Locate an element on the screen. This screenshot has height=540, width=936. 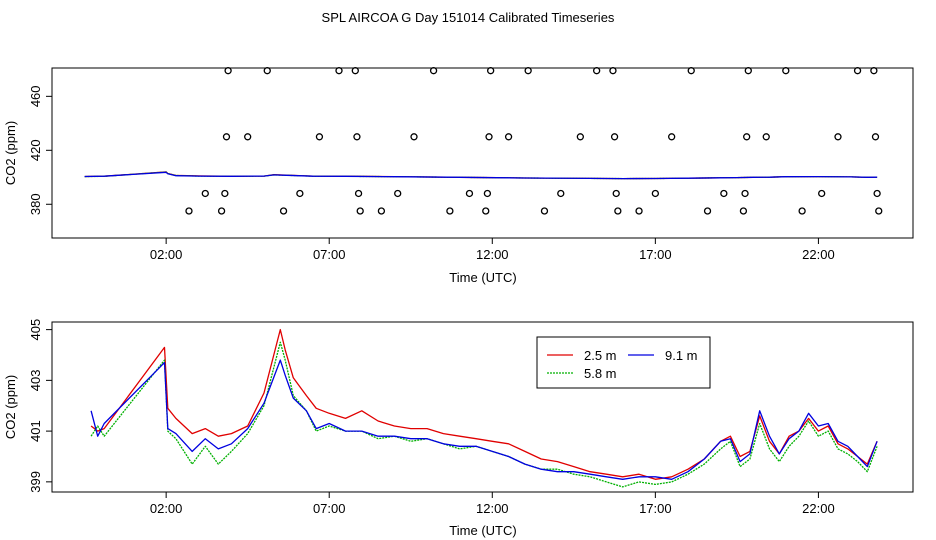
y-tick-label: 399 is located at coordinates (35, 482).